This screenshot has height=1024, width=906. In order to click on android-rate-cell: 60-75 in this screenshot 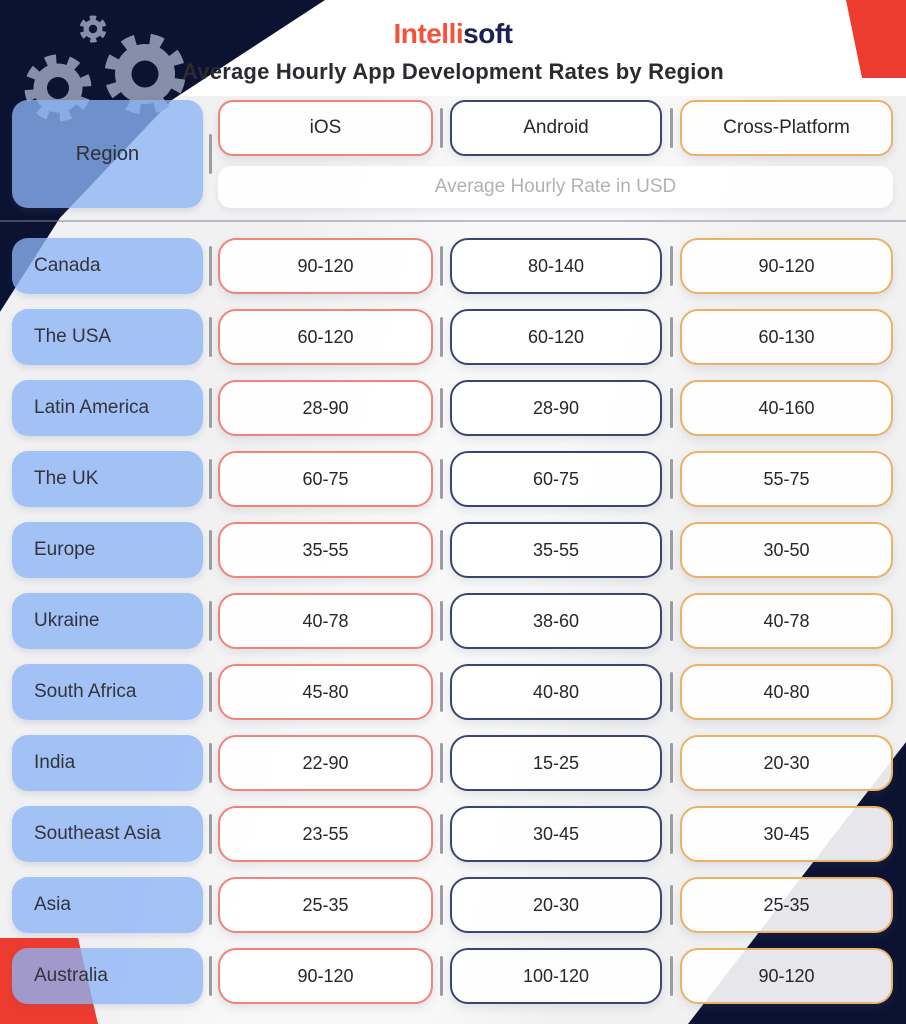, I will do `click(556, 479)`.